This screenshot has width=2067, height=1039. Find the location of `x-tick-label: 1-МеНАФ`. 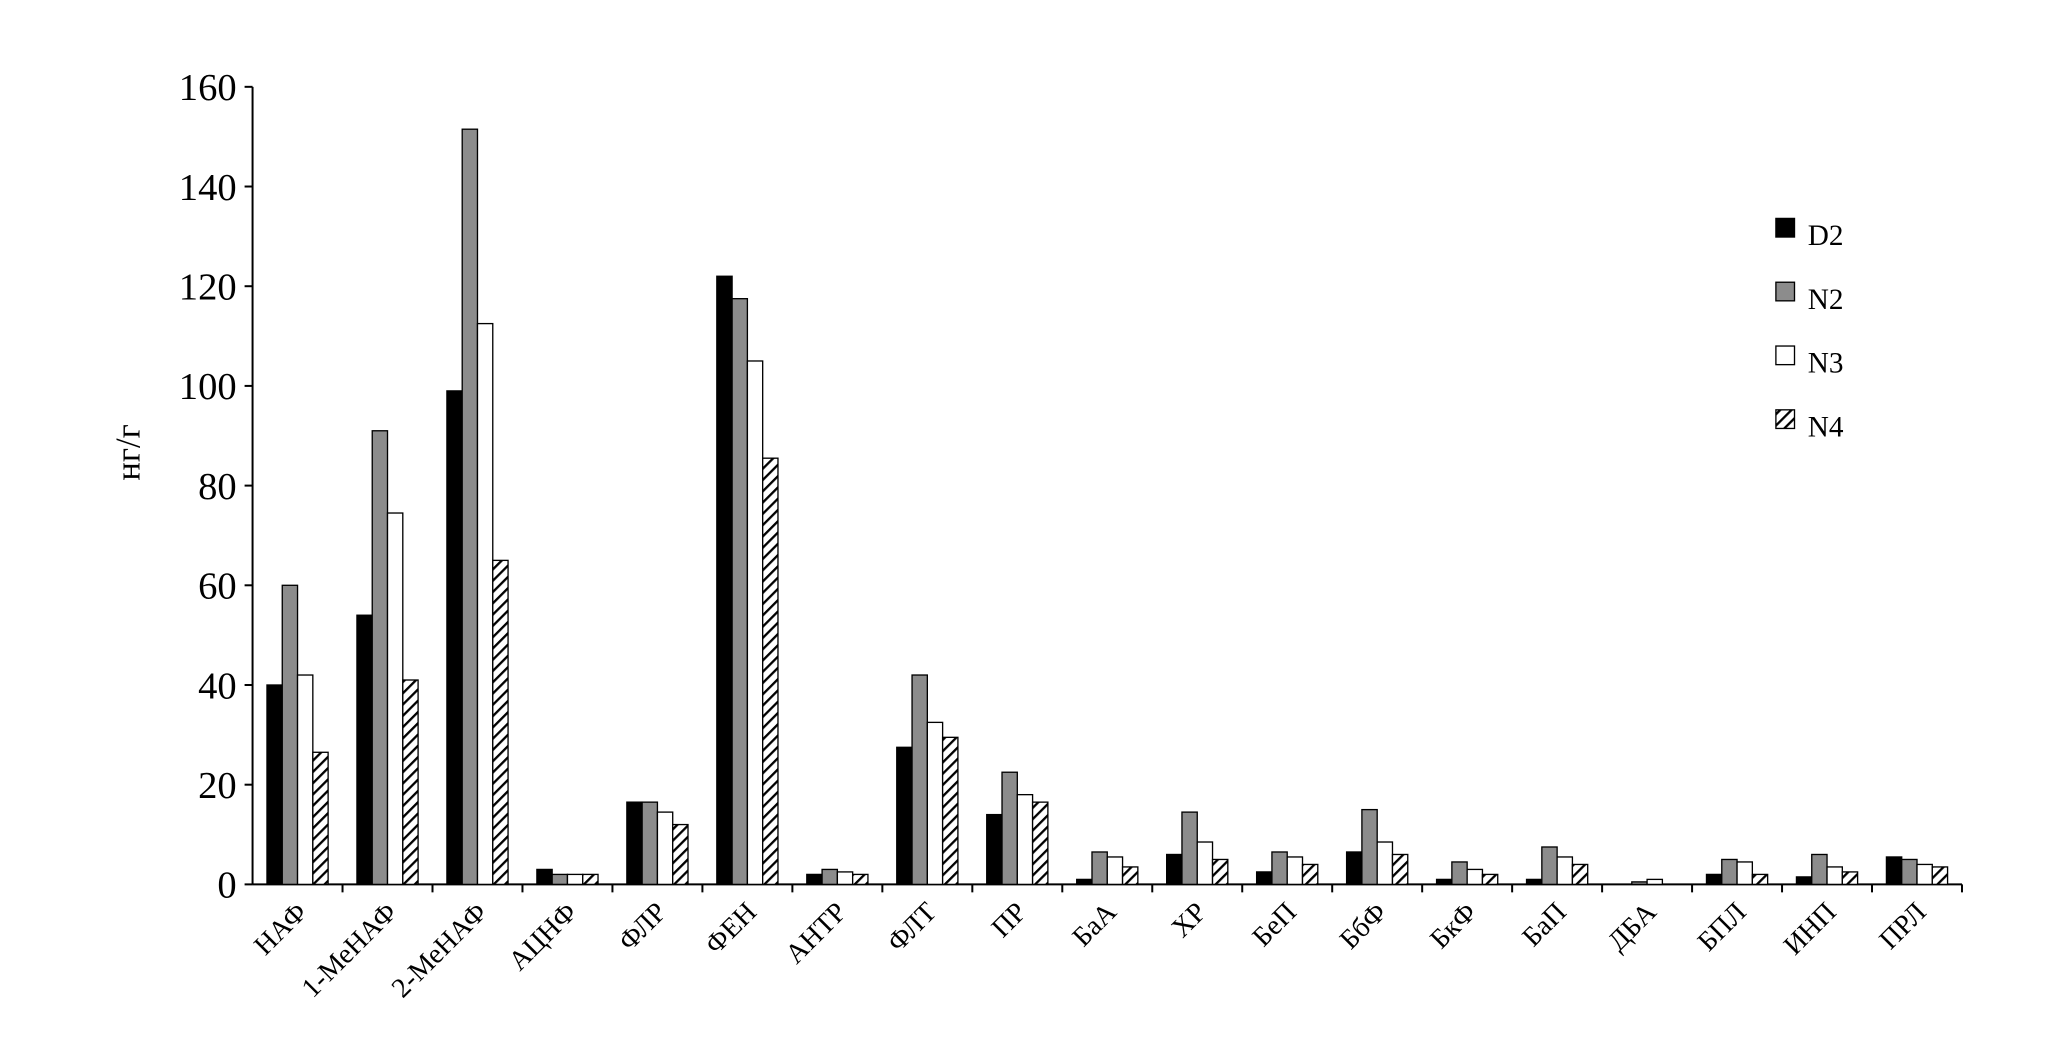

x-tick-label: 1-МеНАФ is located at coordinates (349, 950).